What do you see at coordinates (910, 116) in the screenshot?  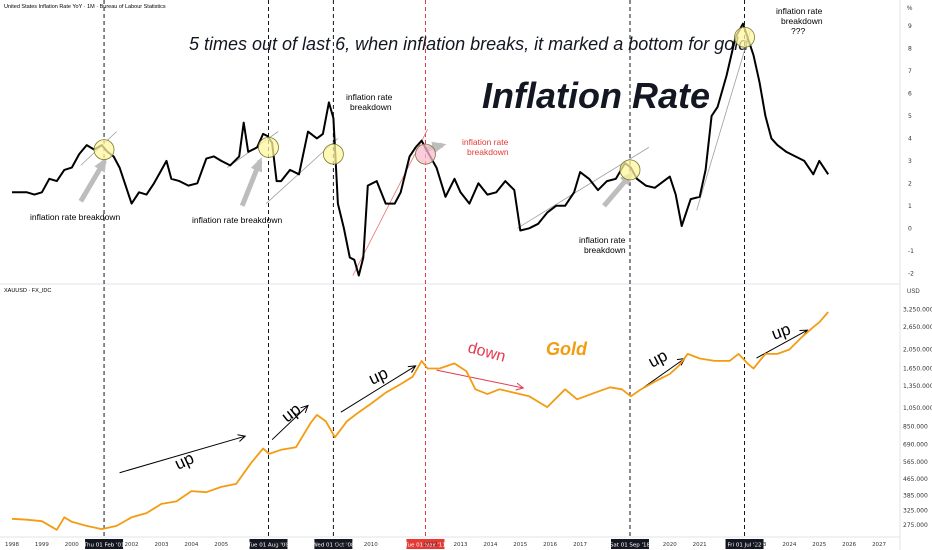 I see `inflation-y-tick: 5` at bounding box center [910, 116].